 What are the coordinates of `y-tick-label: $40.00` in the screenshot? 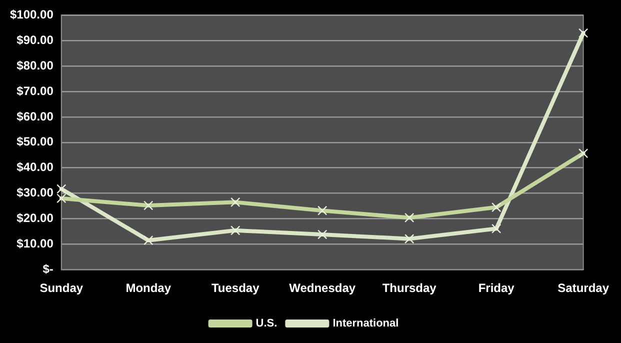 It's located at (35, 167).